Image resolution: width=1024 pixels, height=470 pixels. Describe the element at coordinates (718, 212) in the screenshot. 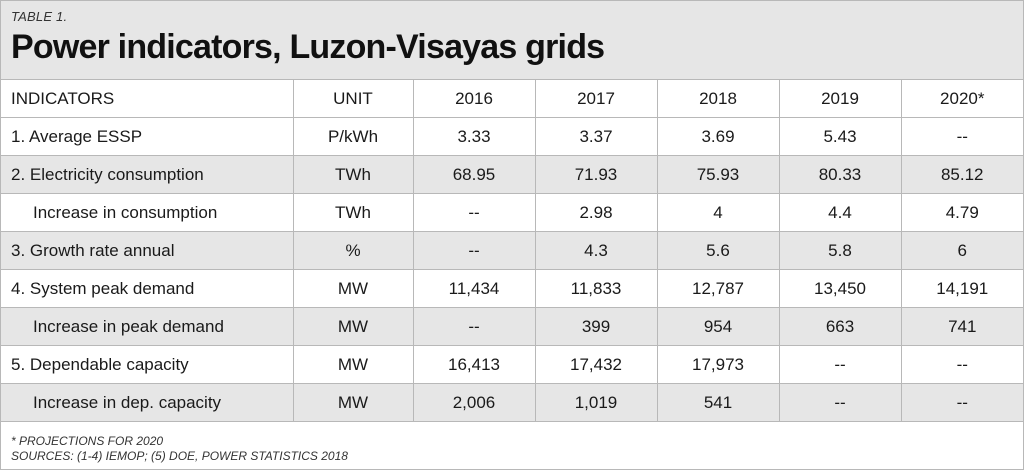

I see `row-value-cell: 4` at that location.